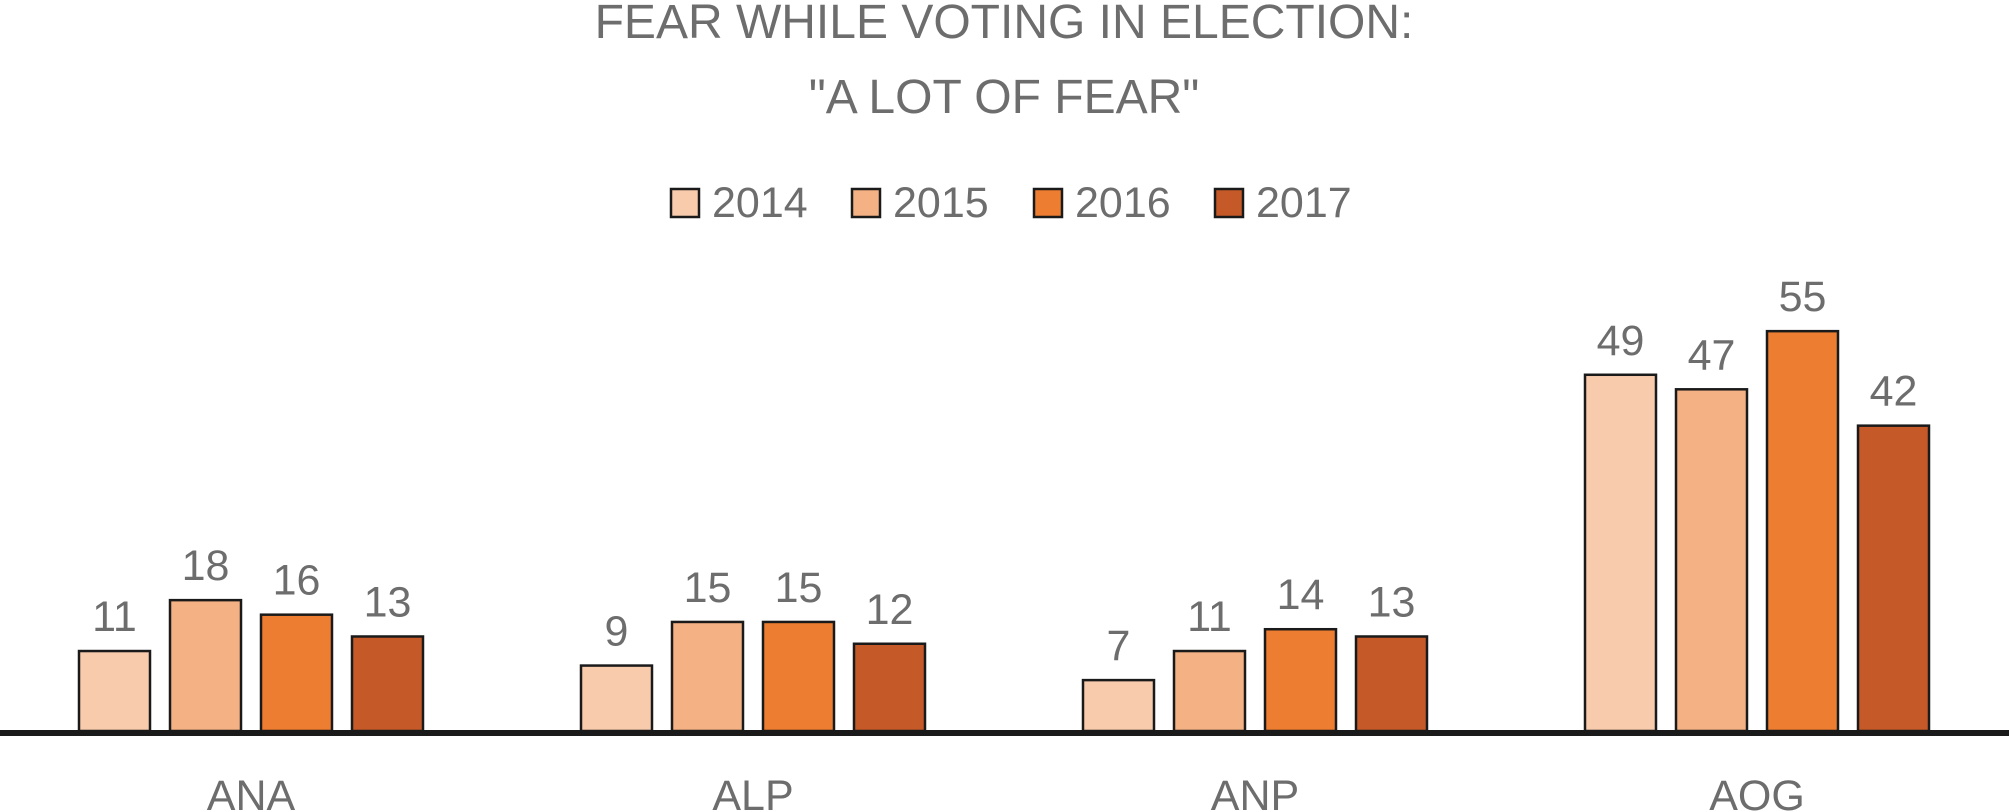 This screenshot has width=2009, height=812. I want to click on bar-anp-2016, so click(1300, 680).